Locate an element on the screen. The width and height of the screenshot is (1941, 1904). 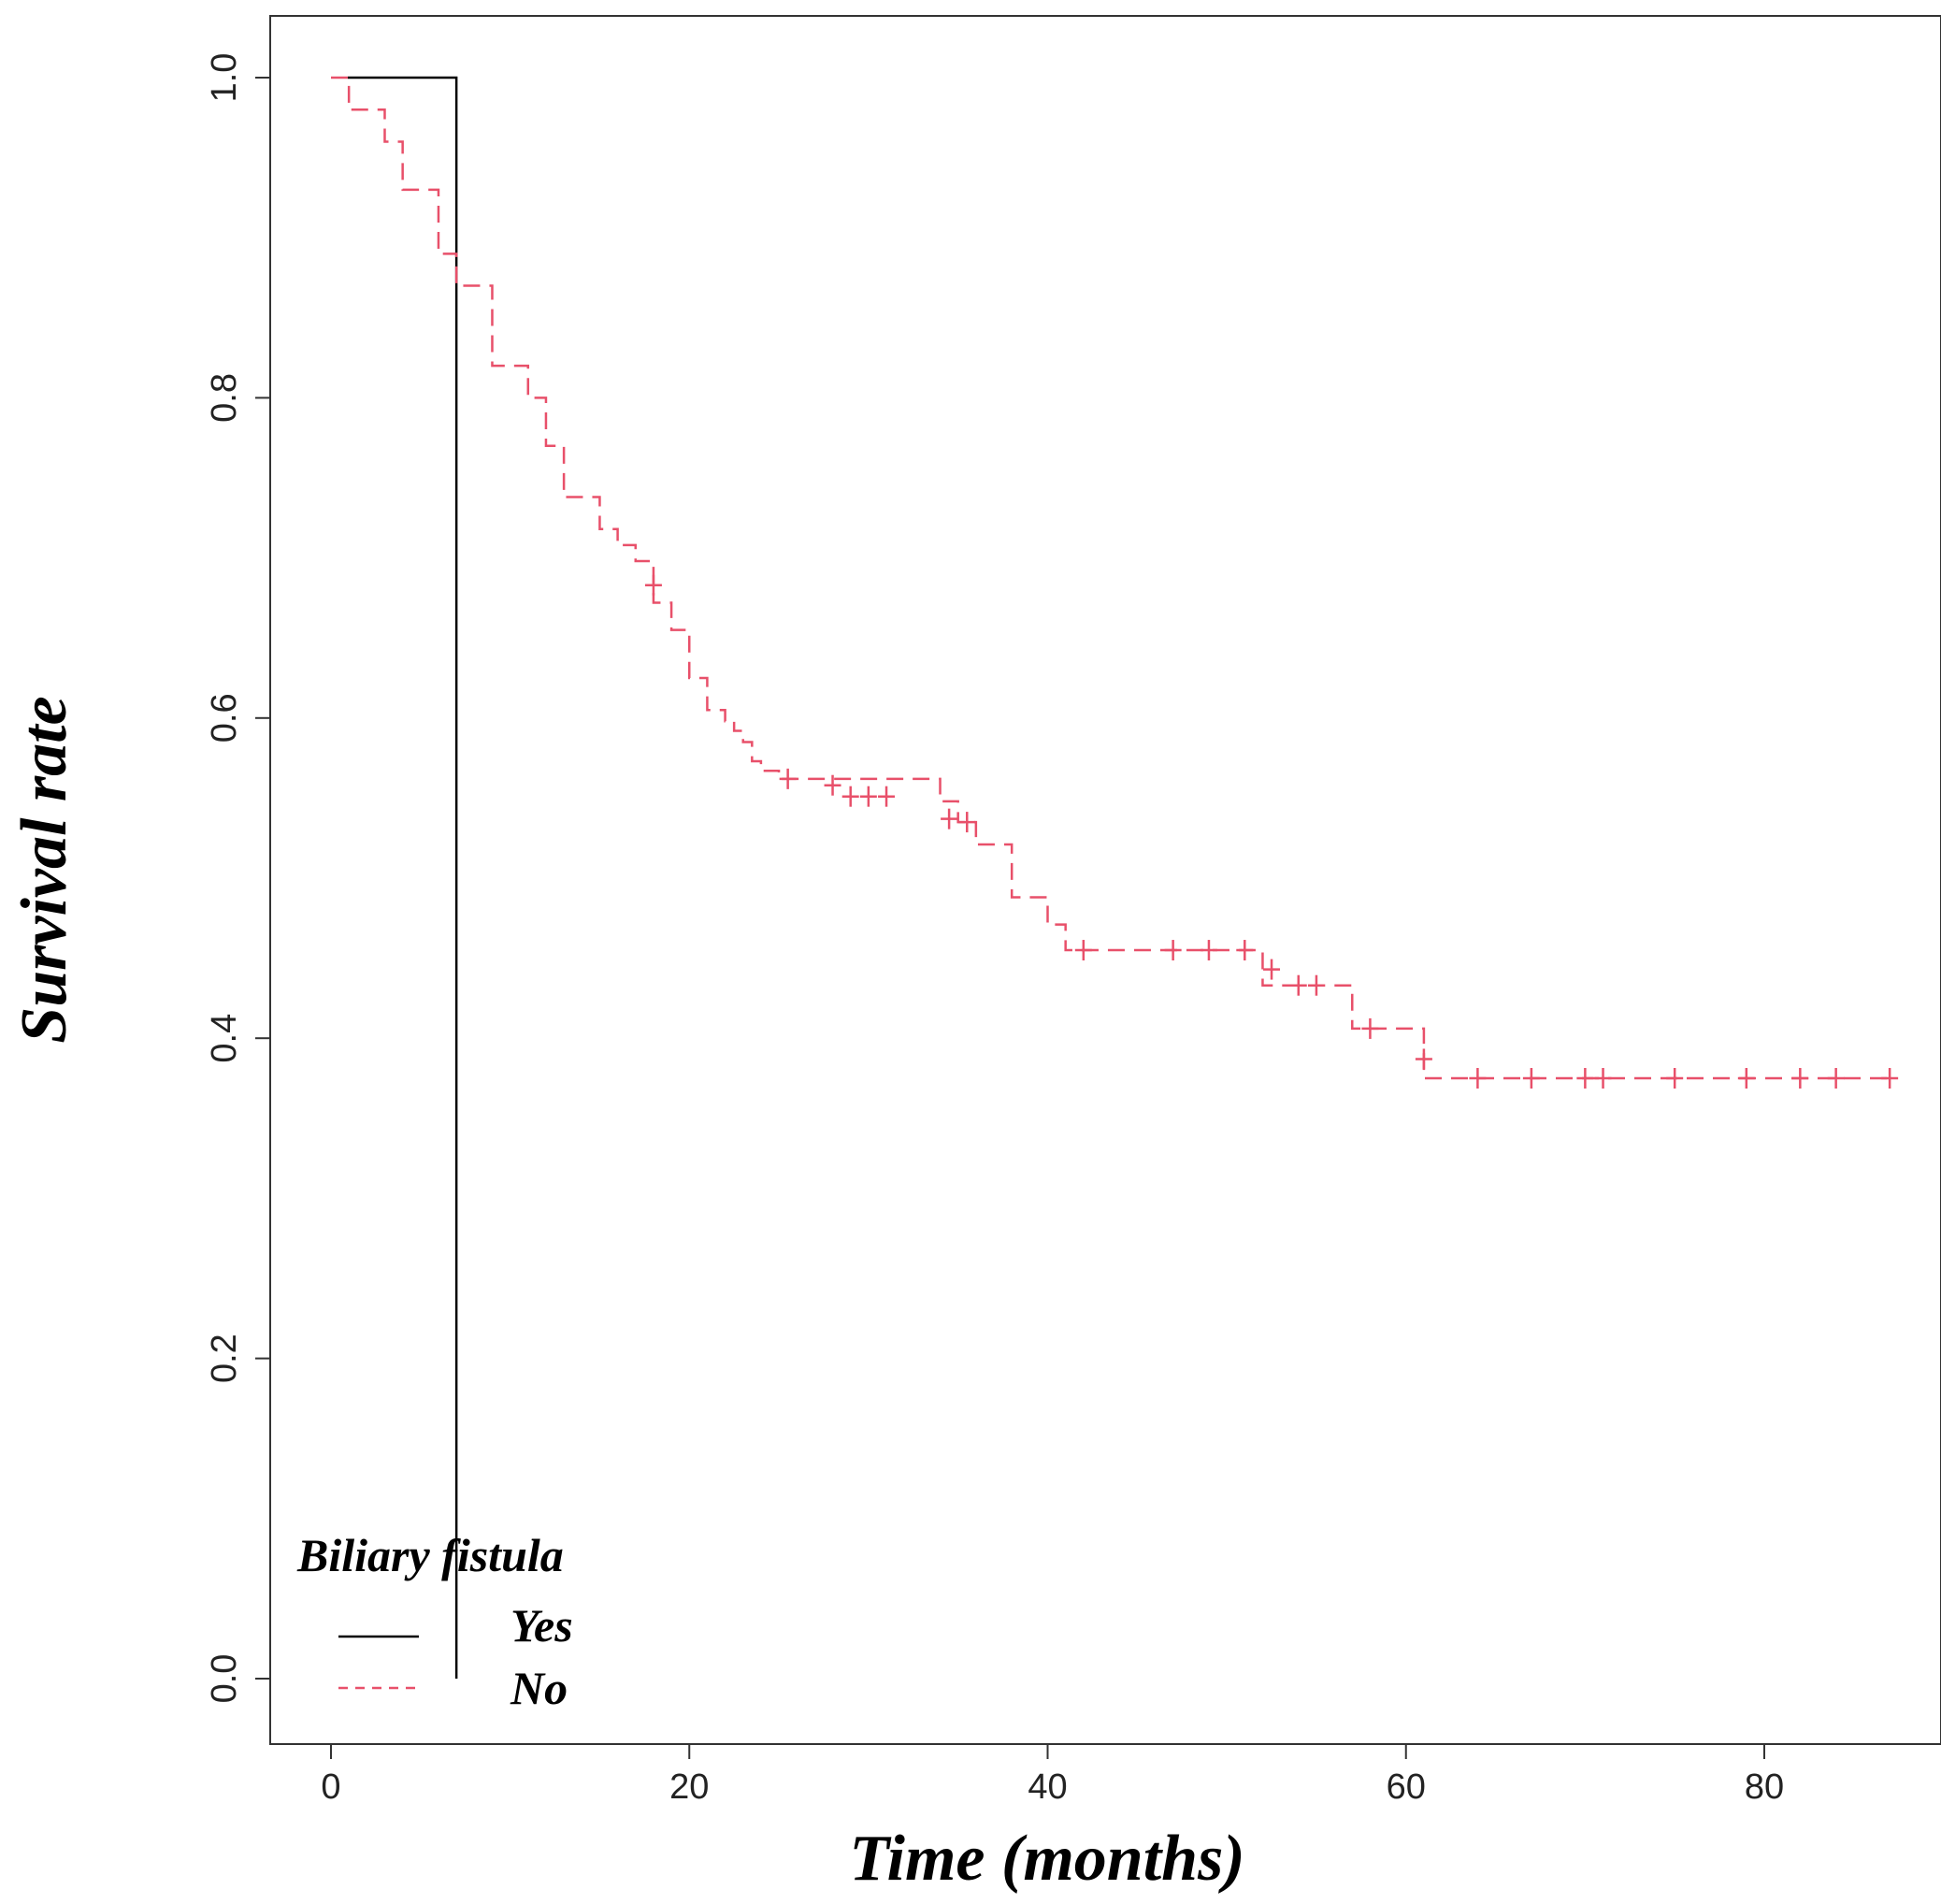
y-axis: 0.0 0.2 0.4 0.6 0.8 1.0 is located at coordinates (238, 878).